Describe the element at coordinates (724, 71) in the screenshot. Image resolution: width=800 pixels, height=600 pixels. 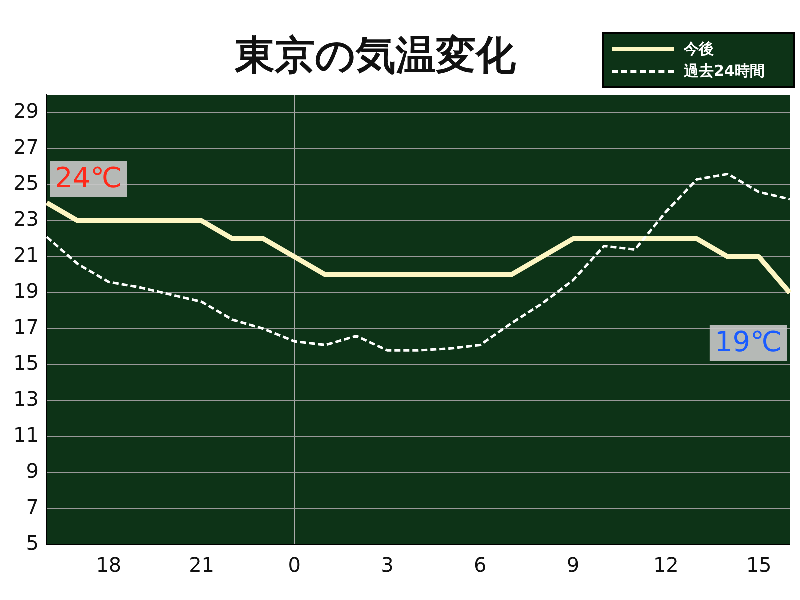
I see `legend-label: 過去24時間` at that location.